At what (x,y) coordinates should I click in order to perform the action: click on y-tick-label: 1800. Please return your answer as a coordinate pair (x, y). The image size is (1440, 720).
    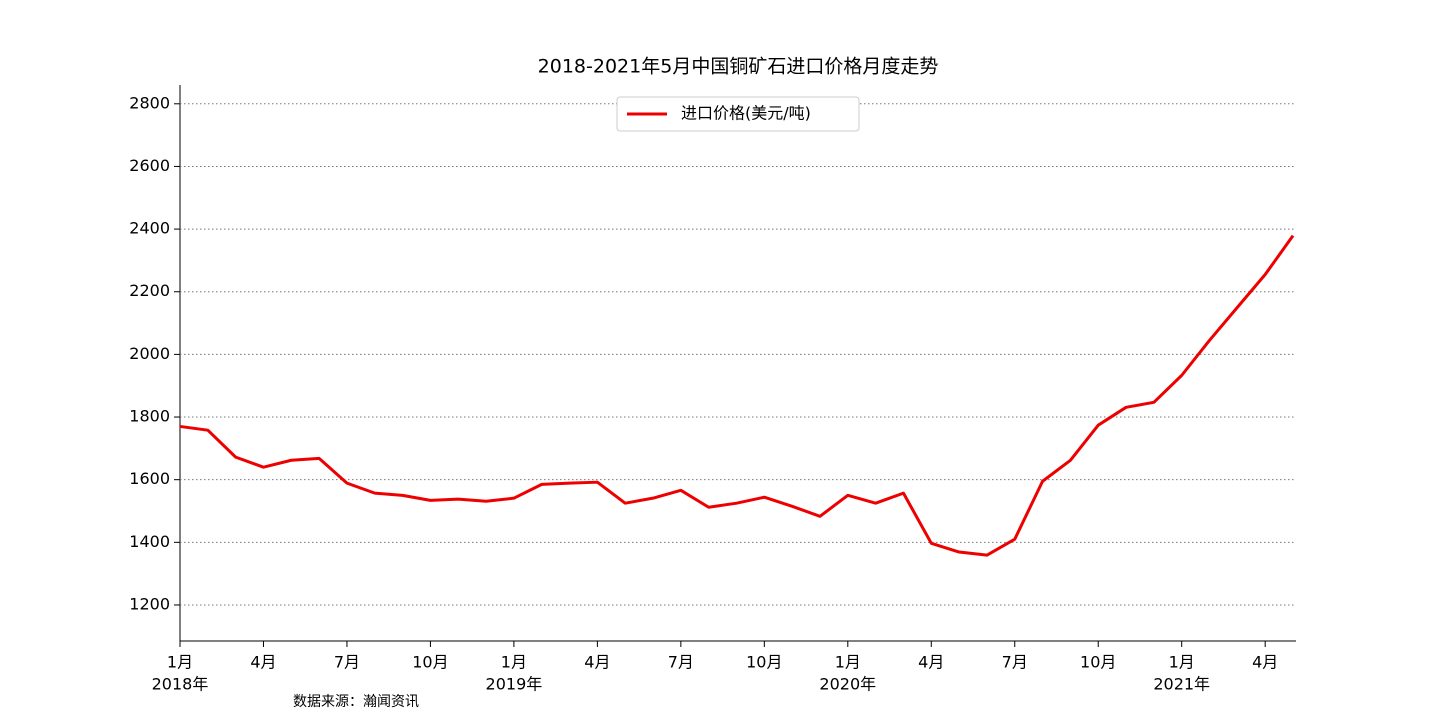
    Looking at the image, I should click on (149, 416).